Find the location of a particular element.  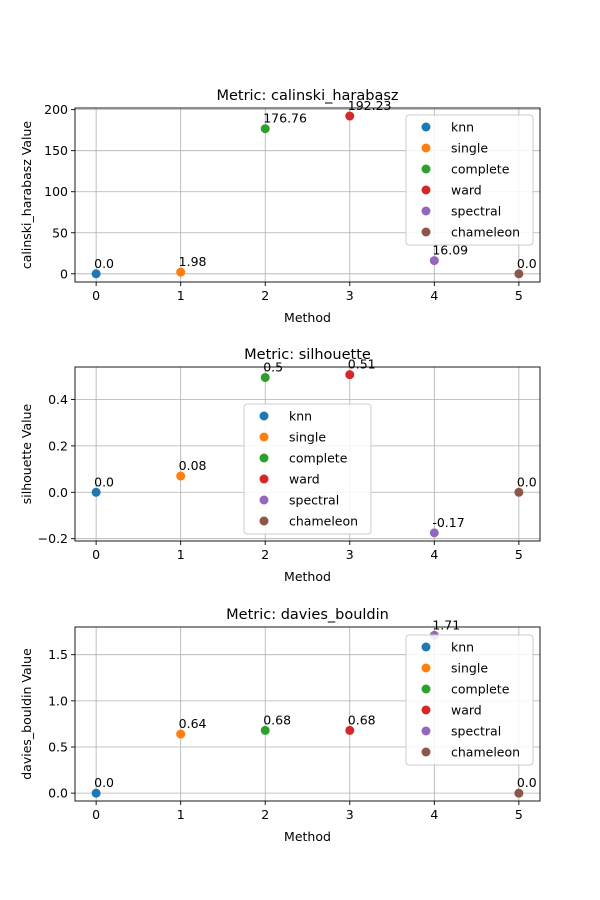

chart-title: Metric: davies_bouldin is located at coordinates (307, 615).